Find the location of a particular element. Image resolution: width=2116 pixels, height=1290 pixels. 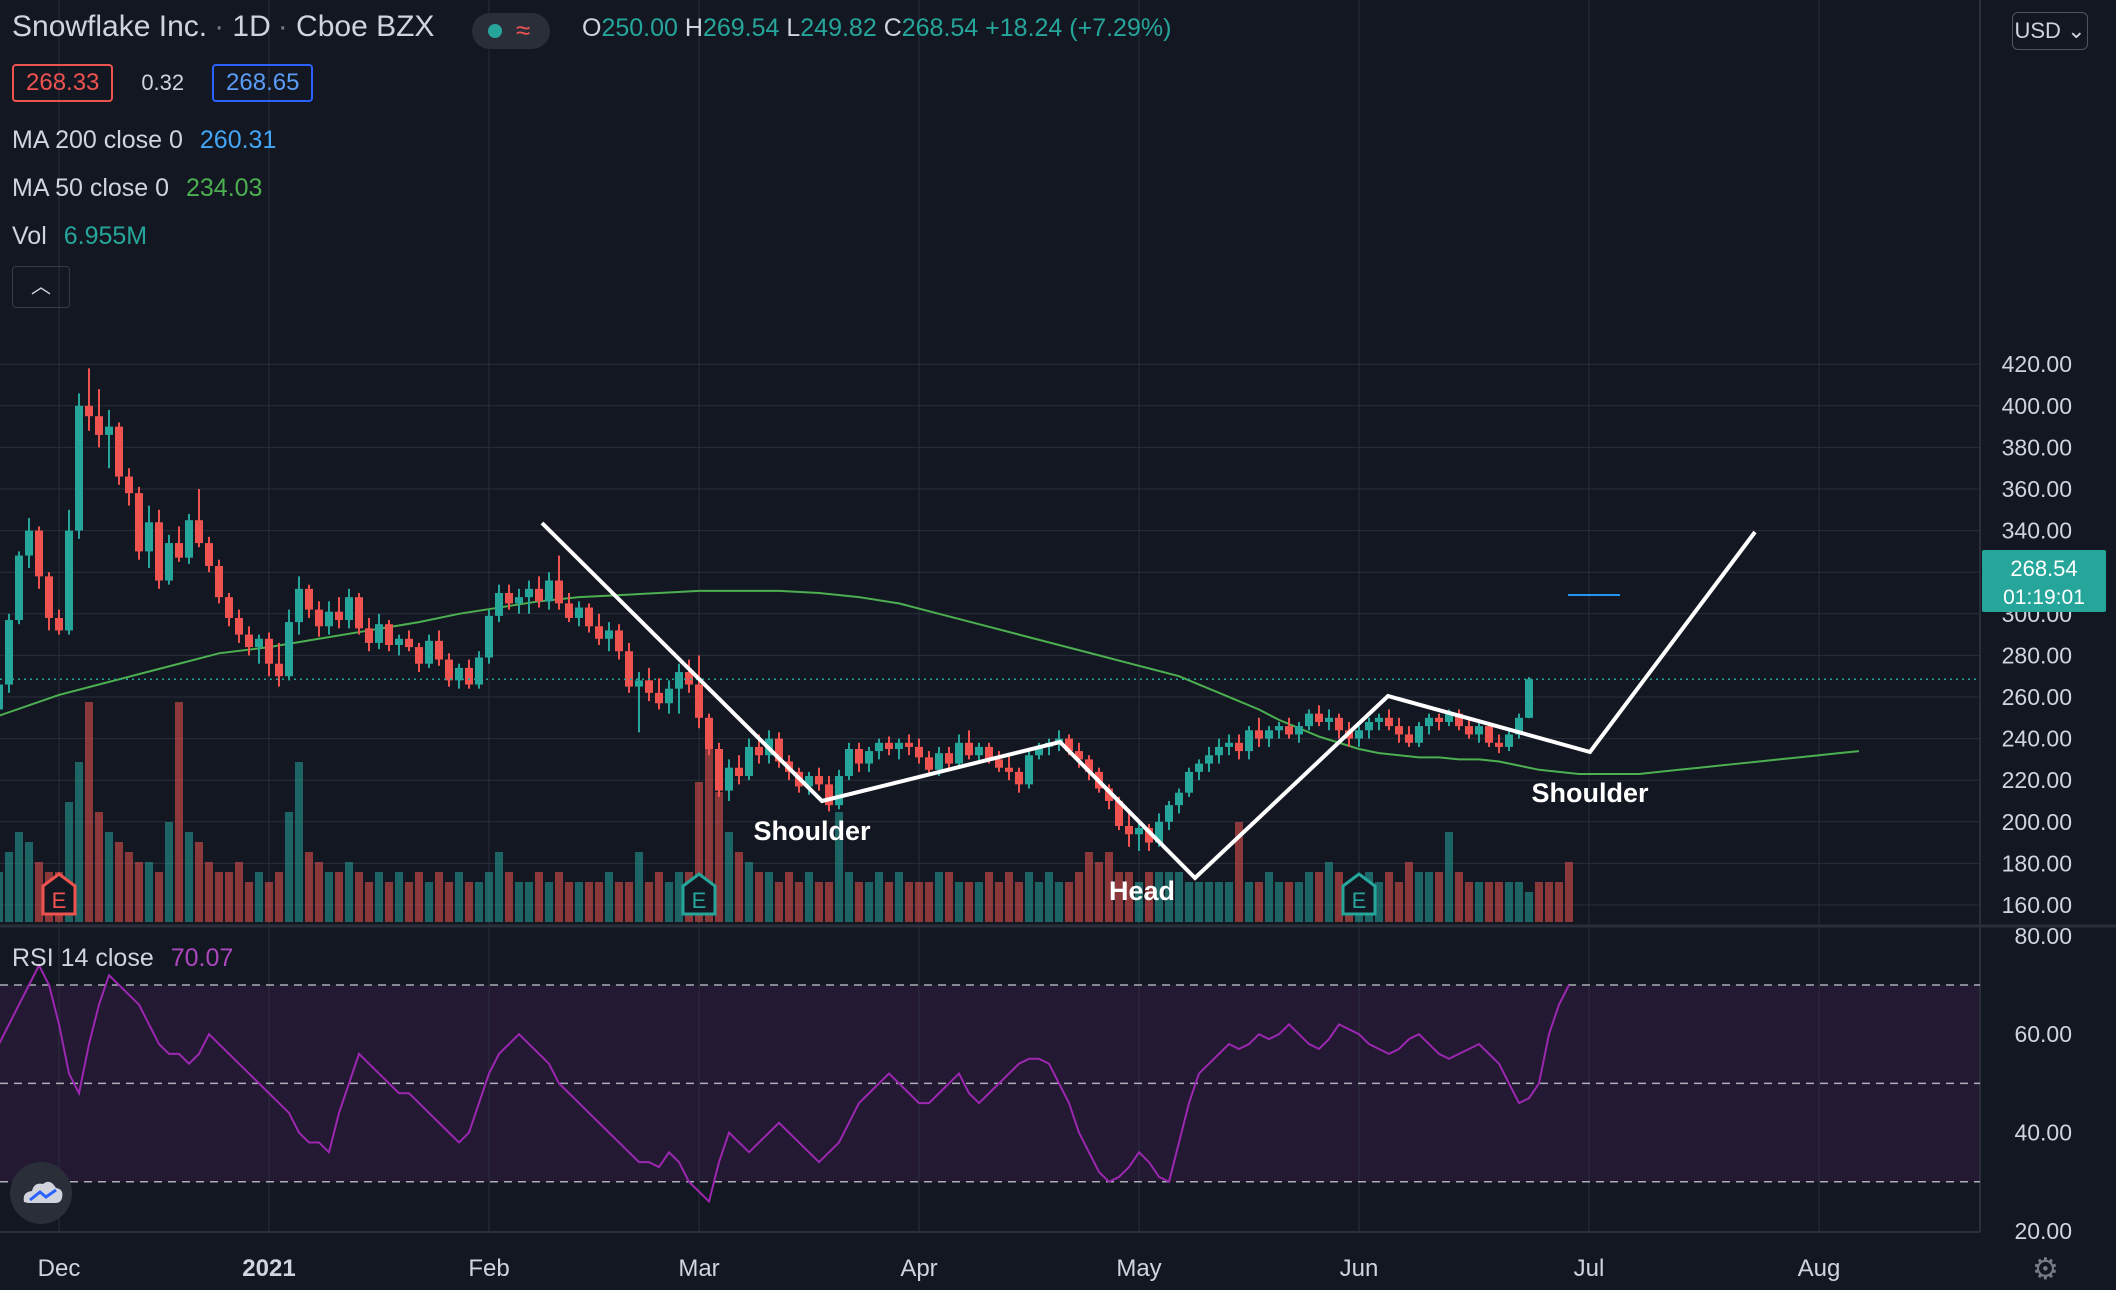

bid-price: 268.33 is located at coordinates (63, 83).